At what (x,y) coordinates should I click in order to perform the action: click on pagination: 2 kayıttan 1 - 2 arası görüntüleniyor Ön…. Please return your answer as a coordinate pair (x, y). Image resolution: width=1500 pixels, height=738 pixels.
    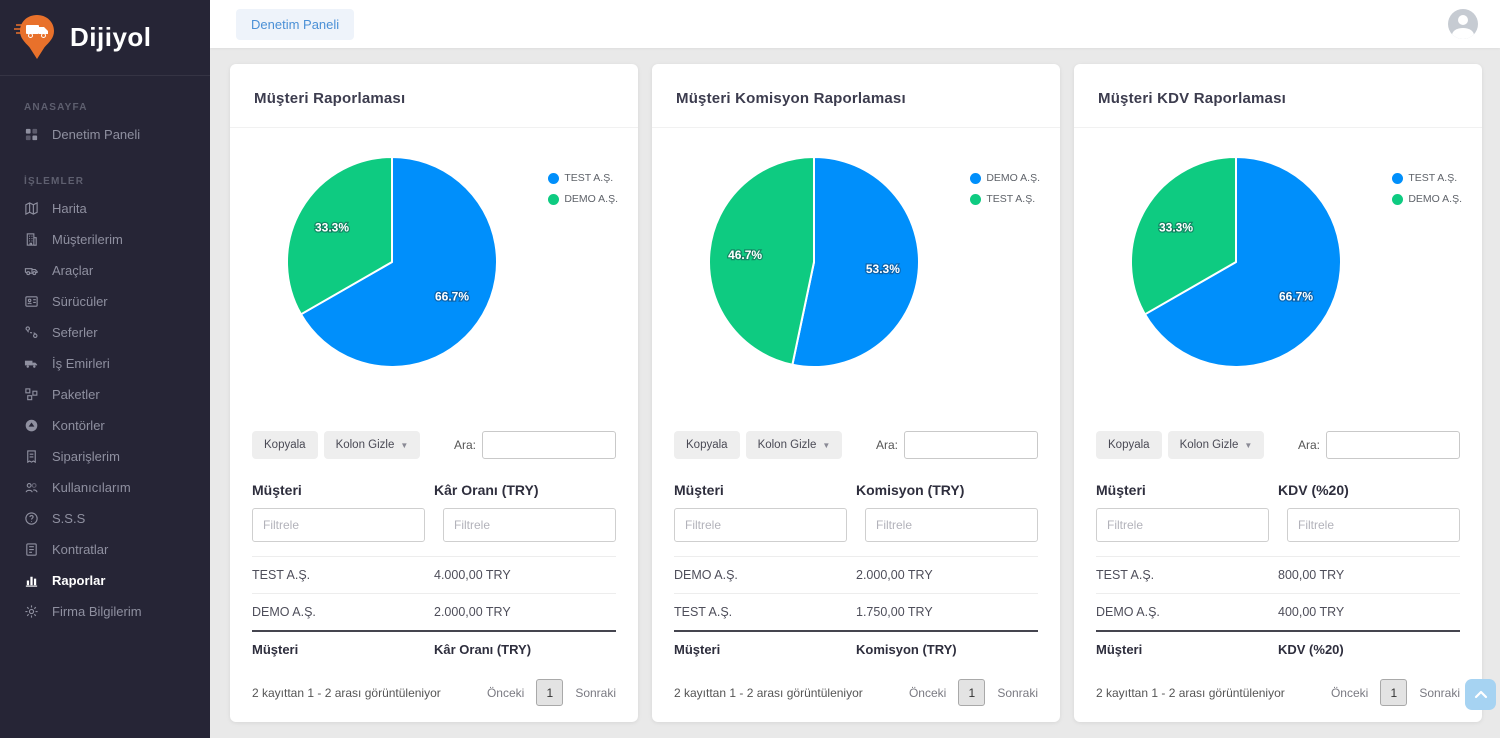
    Looking at the image, I should click on (1278, 686).